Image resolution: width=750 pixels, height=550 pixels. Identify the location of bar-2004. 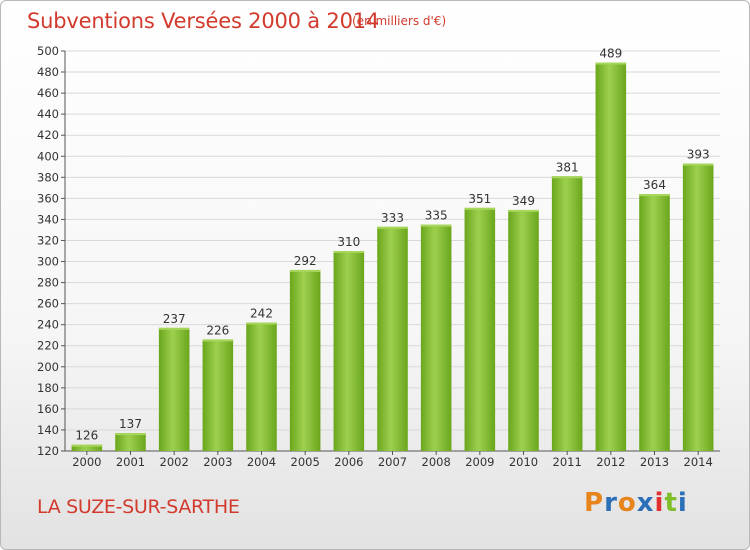
(261, 386).